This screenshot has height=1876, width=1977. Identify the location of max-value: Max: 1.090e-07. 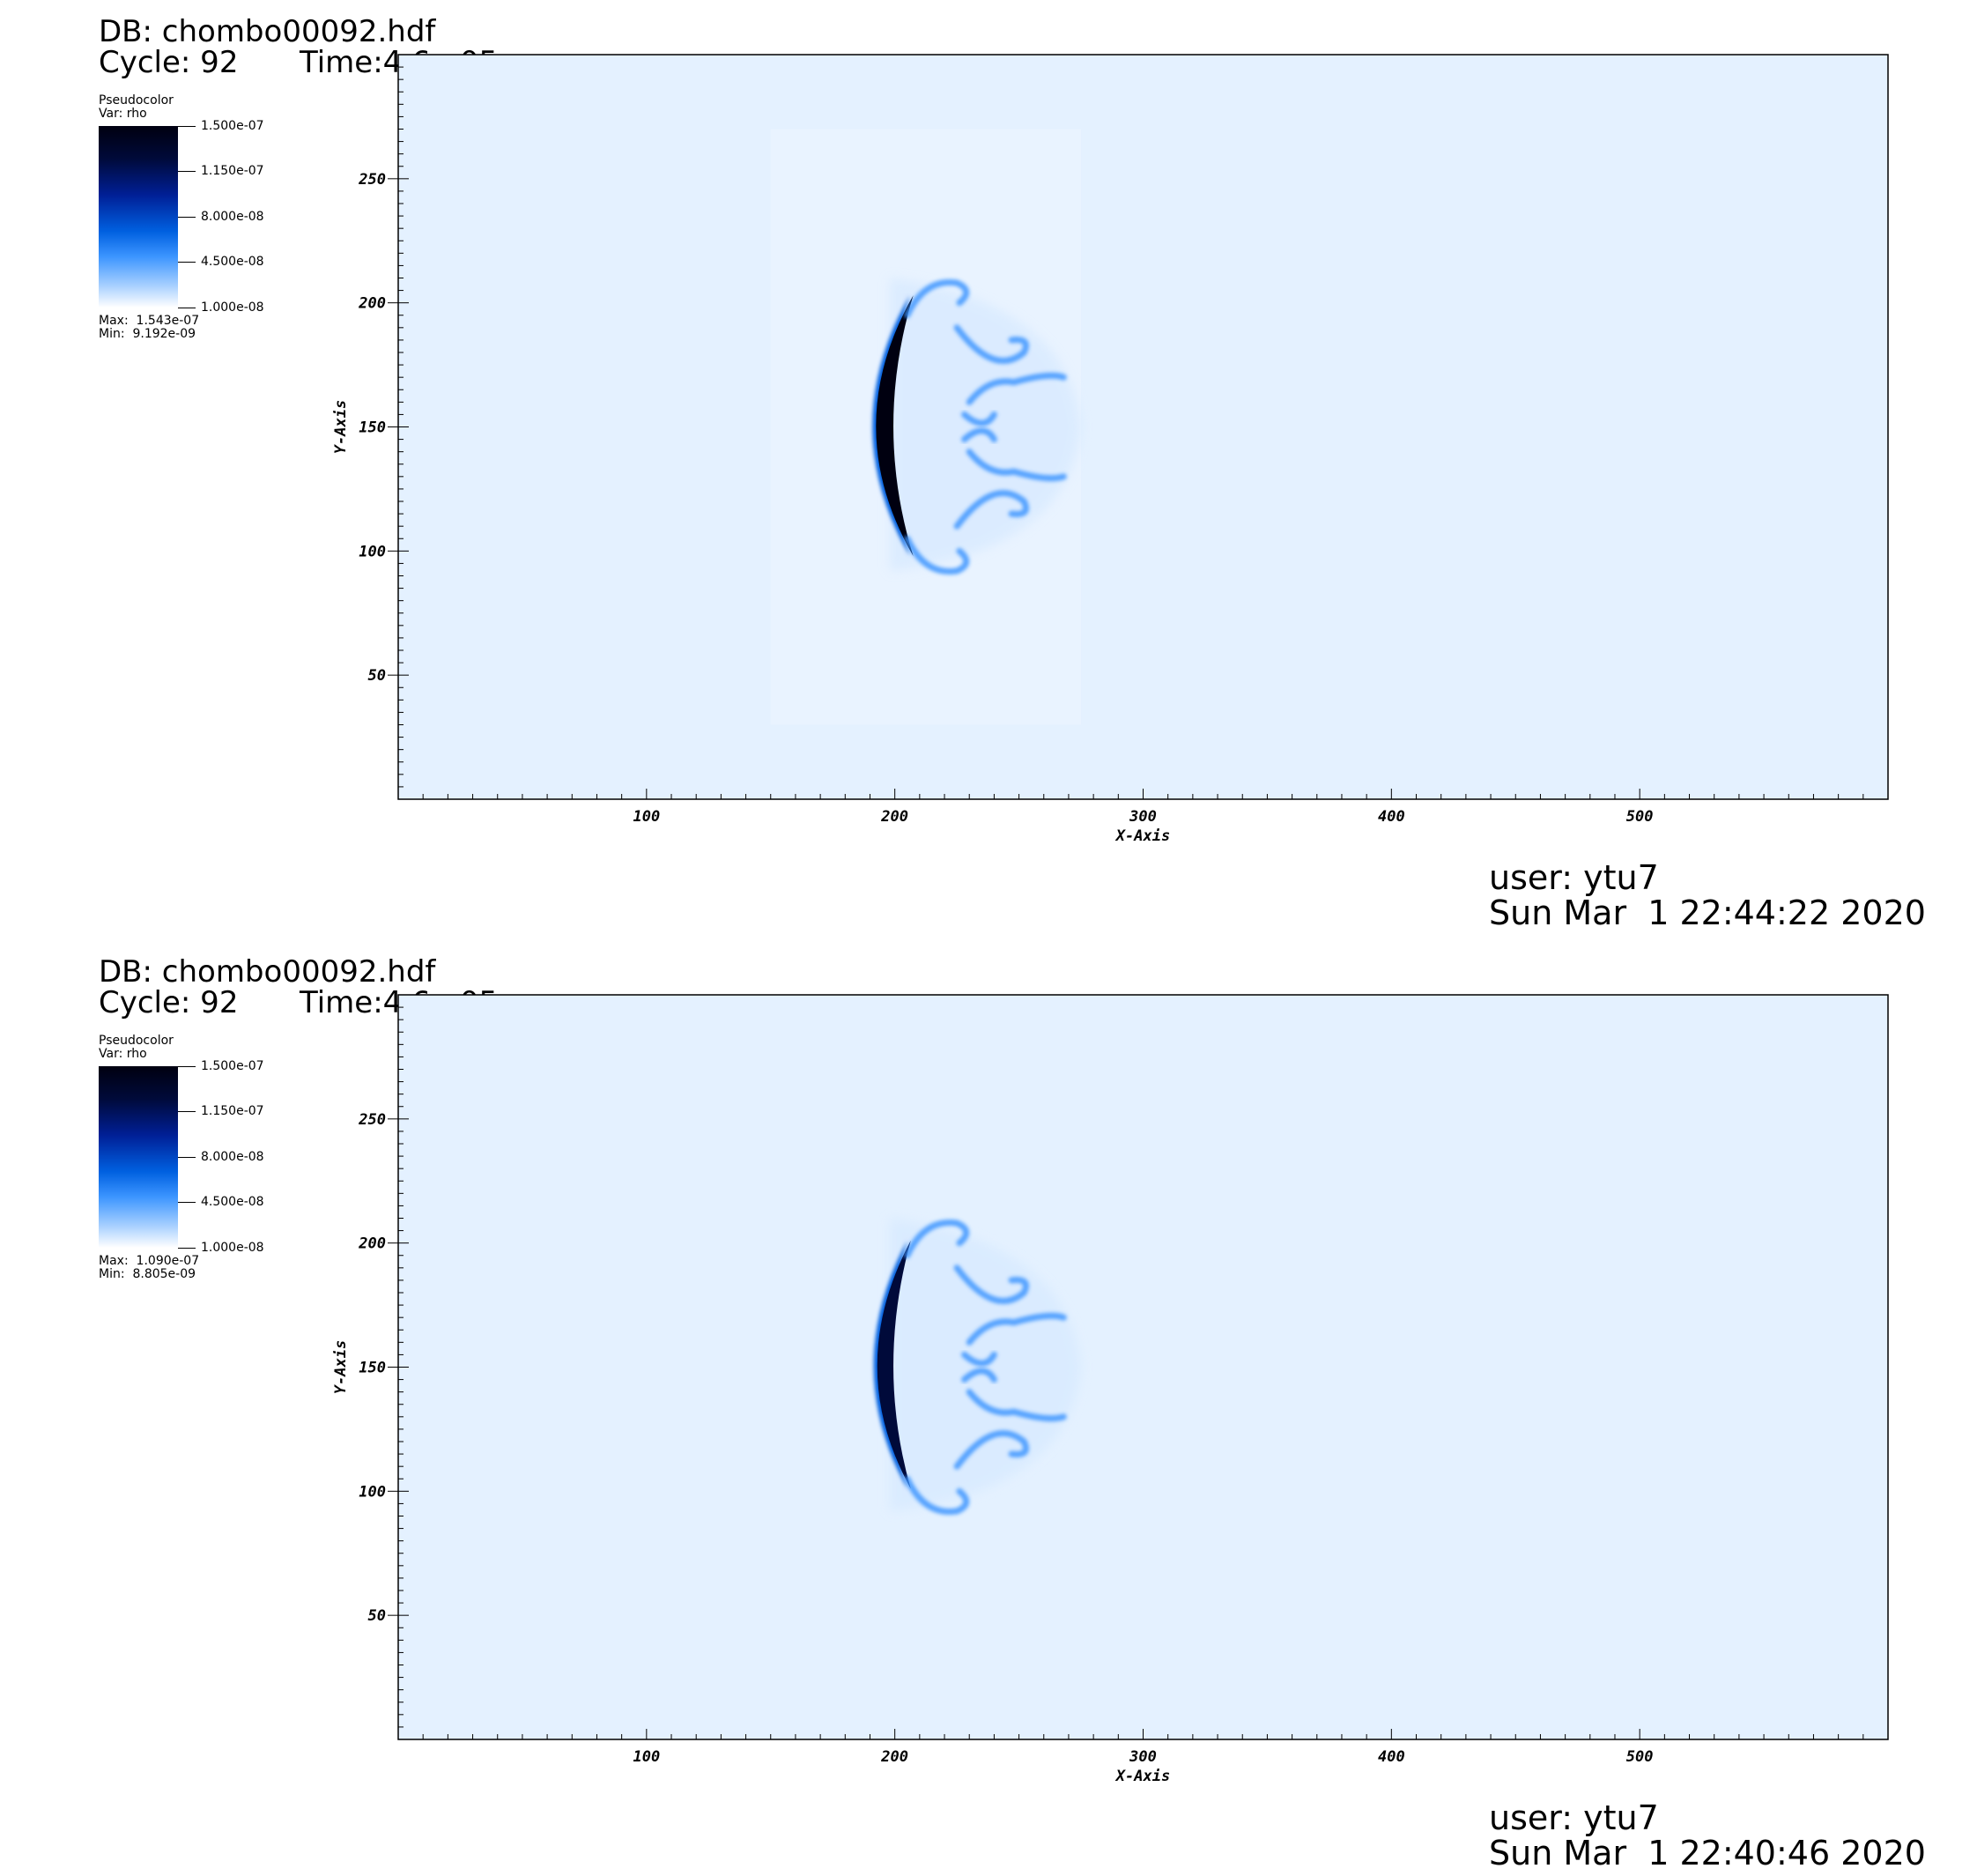
(150, 1261).